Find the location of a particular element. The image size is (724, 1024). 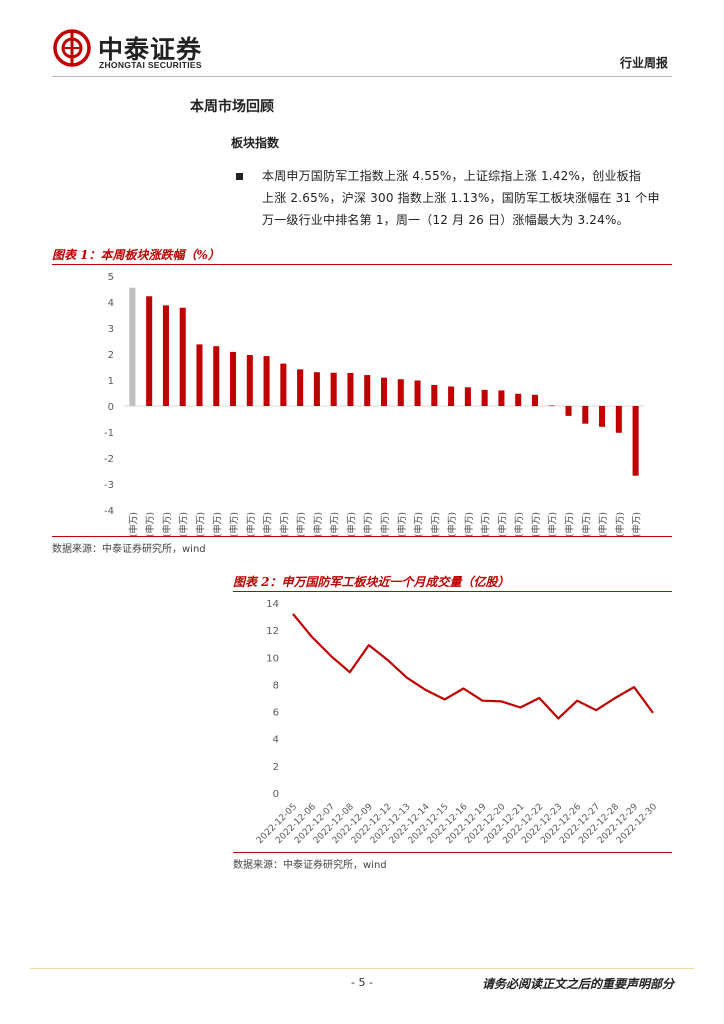

figure1-bottom-rule is located at coordinates (362, 536).